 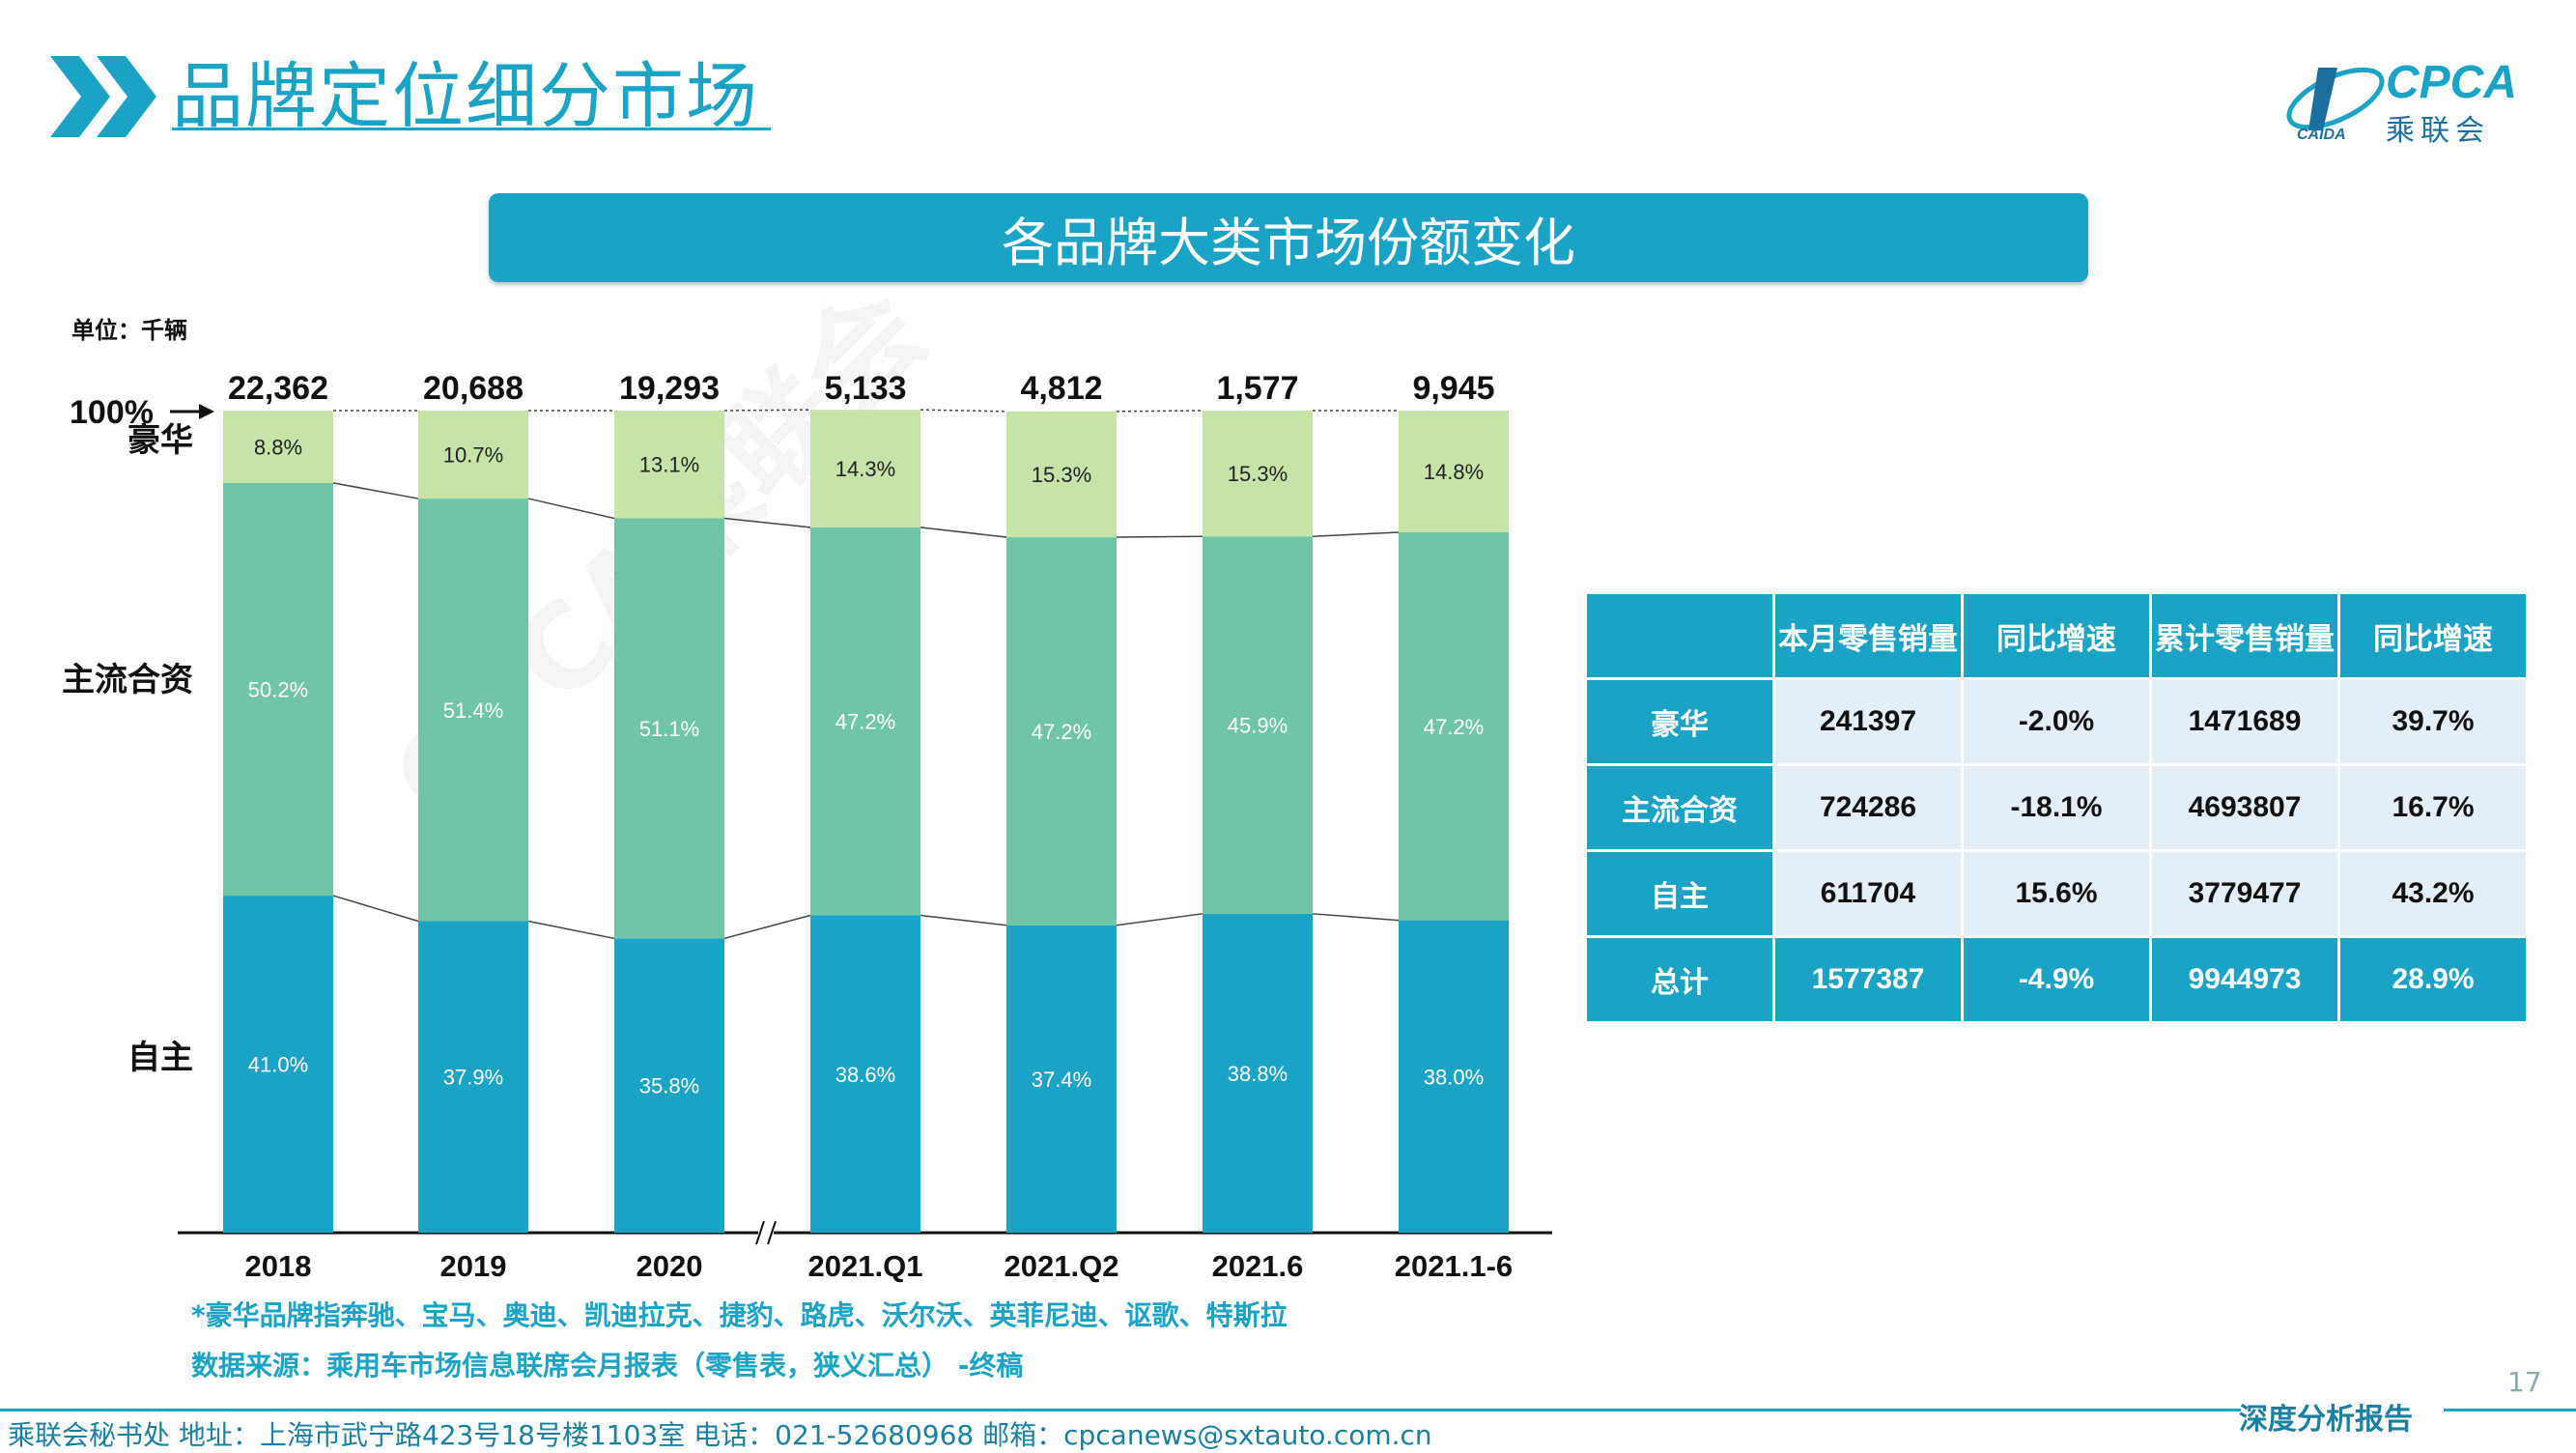 What do you see at coordinates (2510, 1410) in the screenshot?
I see `footer-divider` at bounding box center [2510, 1410].